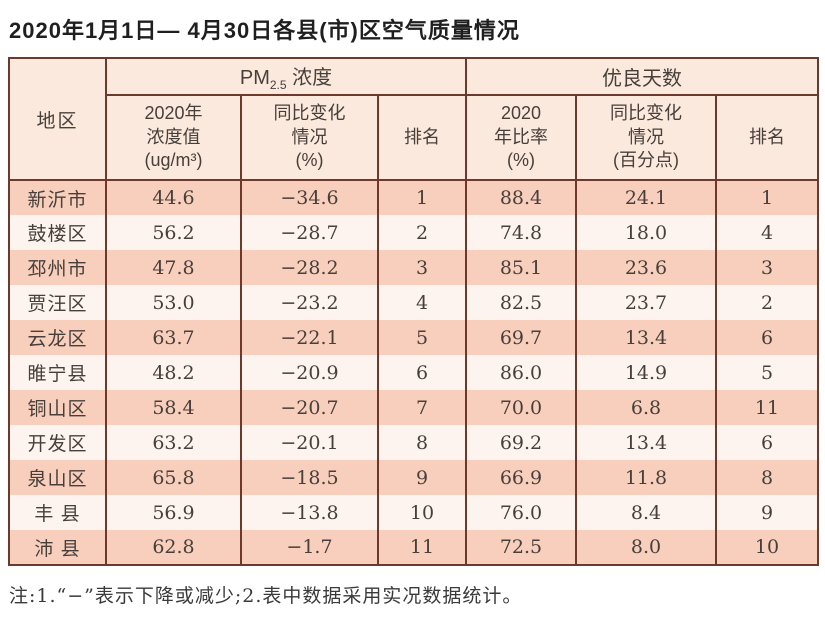 The image size is (825, 620). What do you see at coordinates (521, 372) in the screenshot?
I see `cell-good-ratio: 86.0` at bounding box center [521, 372].